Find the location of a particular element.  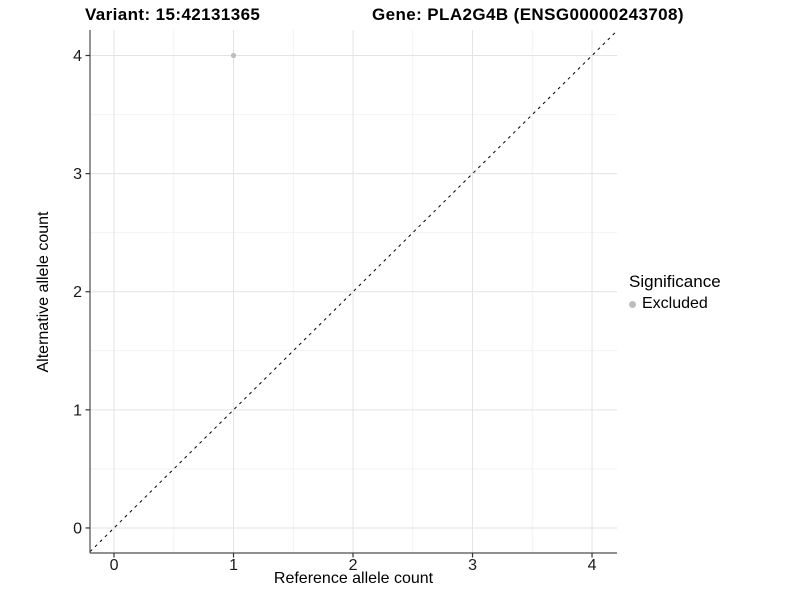

y-axis-title: Alternative allele count is located at coordinates (43, 292).